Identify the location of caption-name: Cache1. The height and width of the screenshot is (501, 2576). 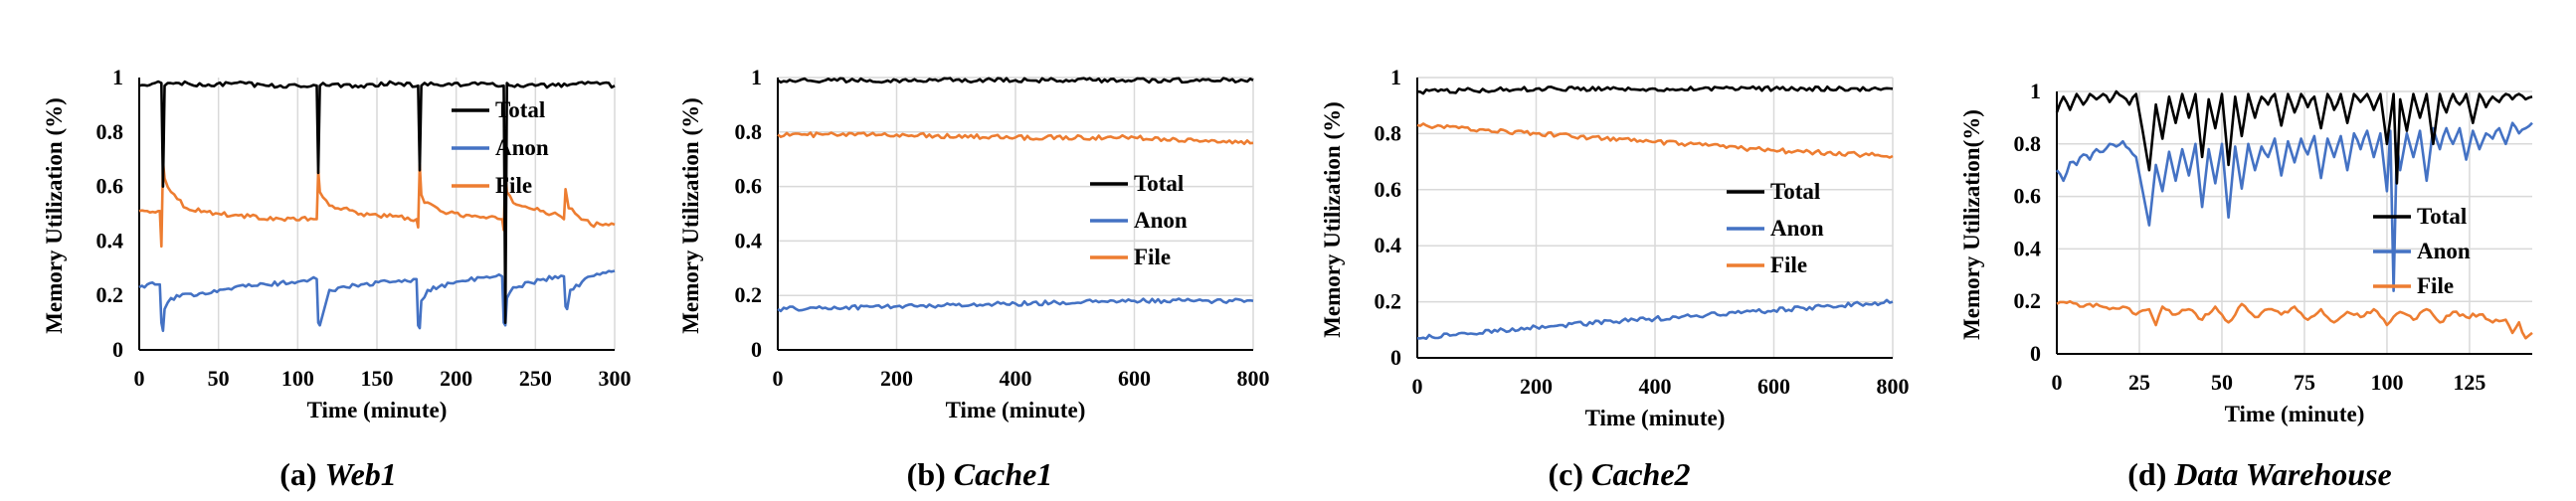
(1003, 474).